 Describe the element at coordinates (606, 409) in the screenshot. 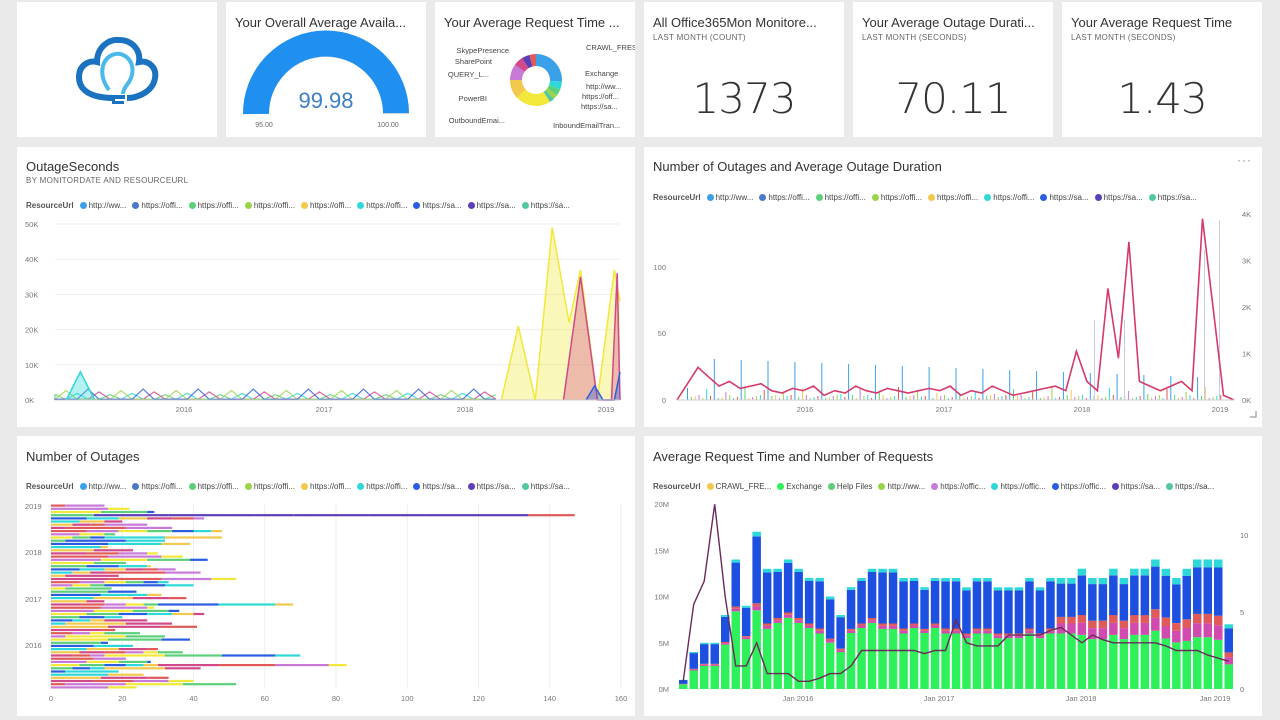

I see `x-tick-label: 2019` at that location.